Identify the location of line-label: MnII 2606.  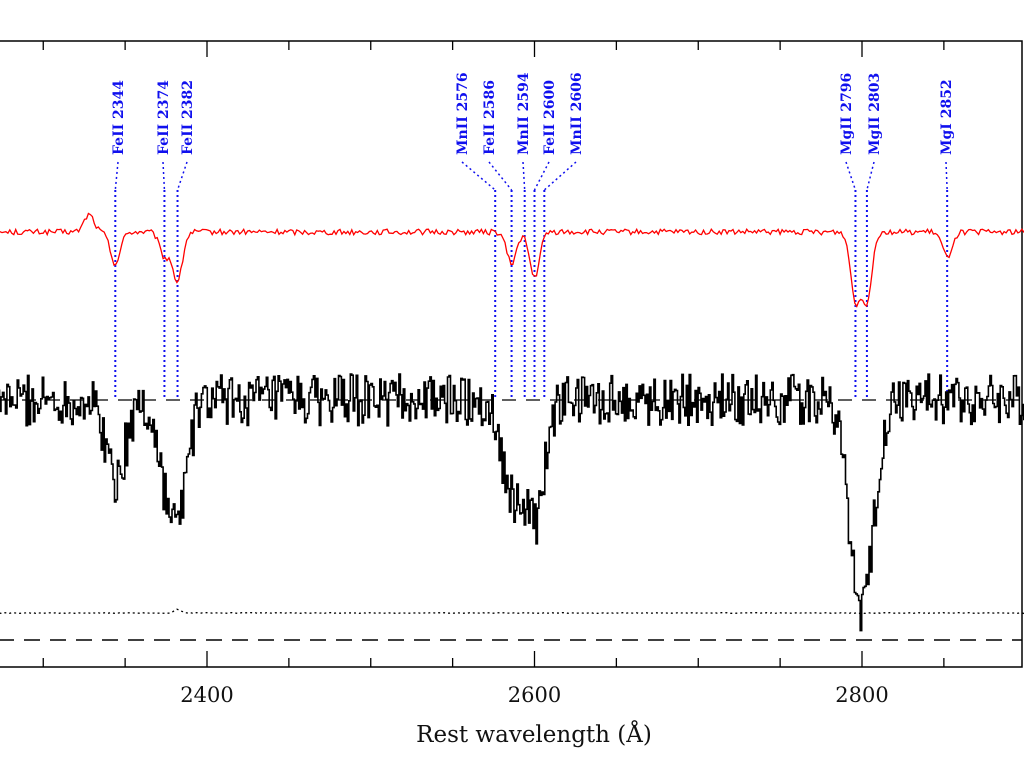
(577, 113).